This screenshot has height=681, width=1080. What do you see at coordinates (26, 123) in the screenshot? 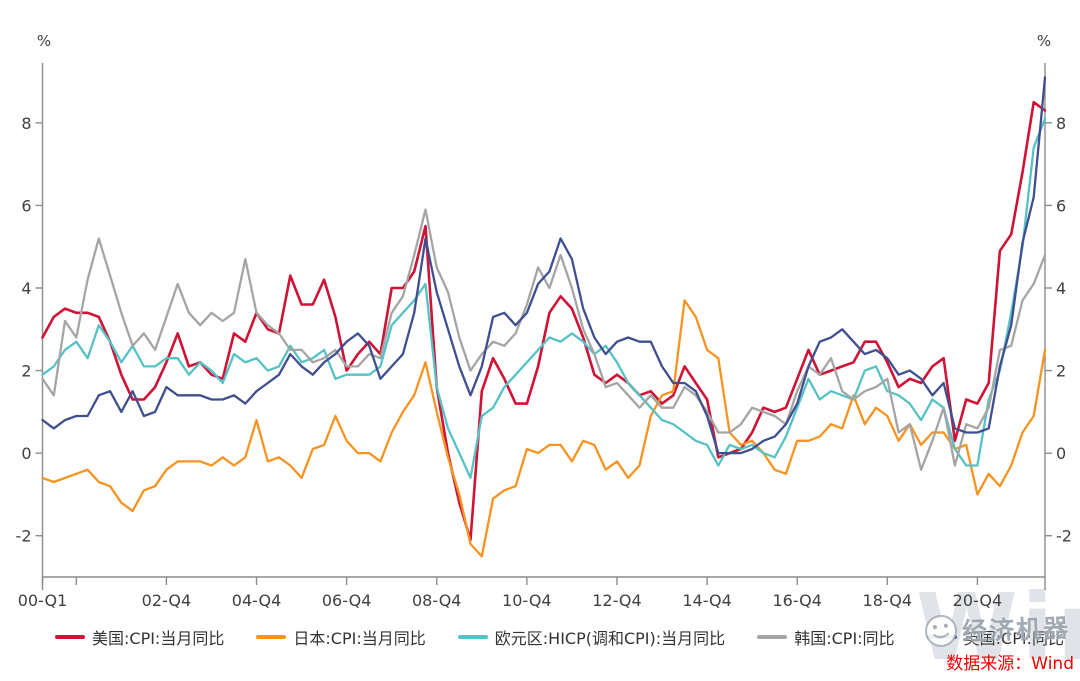
I see `y-tick-label-left: 8` at bounding box center [26, 123].